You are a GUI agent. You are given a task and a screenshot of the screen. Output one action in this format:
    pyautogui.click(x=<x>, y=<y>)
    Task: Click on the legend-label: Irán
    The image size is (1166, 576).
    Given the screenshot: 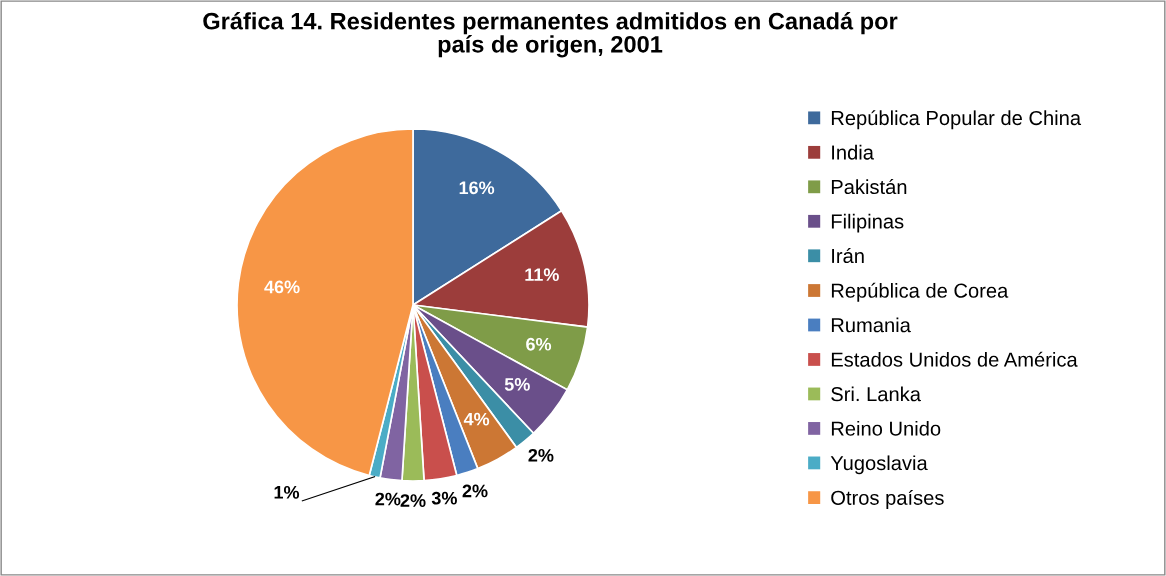 What is the action you would take?
    pyautogui.click(x=848, y=256)
    